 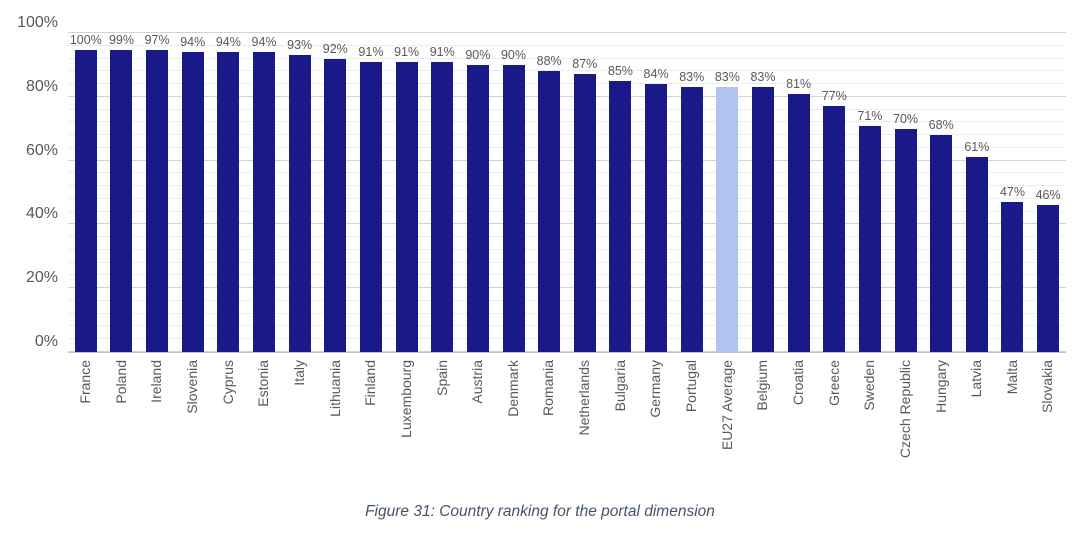 I want to click on x-axis-category-label: Latvia, so click(x=976, y=379).